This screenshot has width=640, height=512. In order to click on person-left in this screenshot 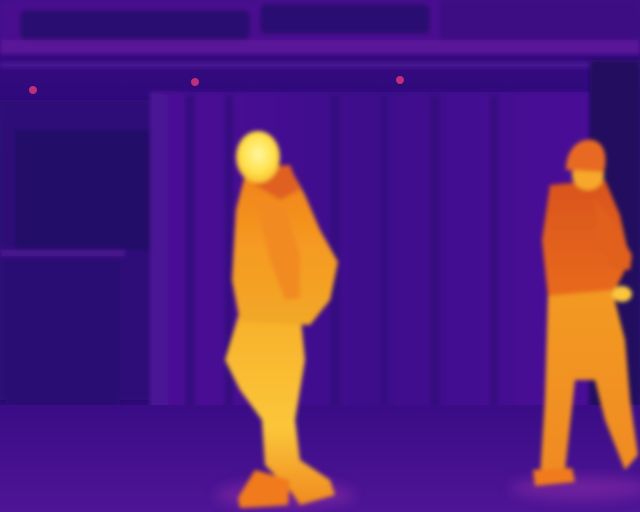, I will do `click(281, 319)`.